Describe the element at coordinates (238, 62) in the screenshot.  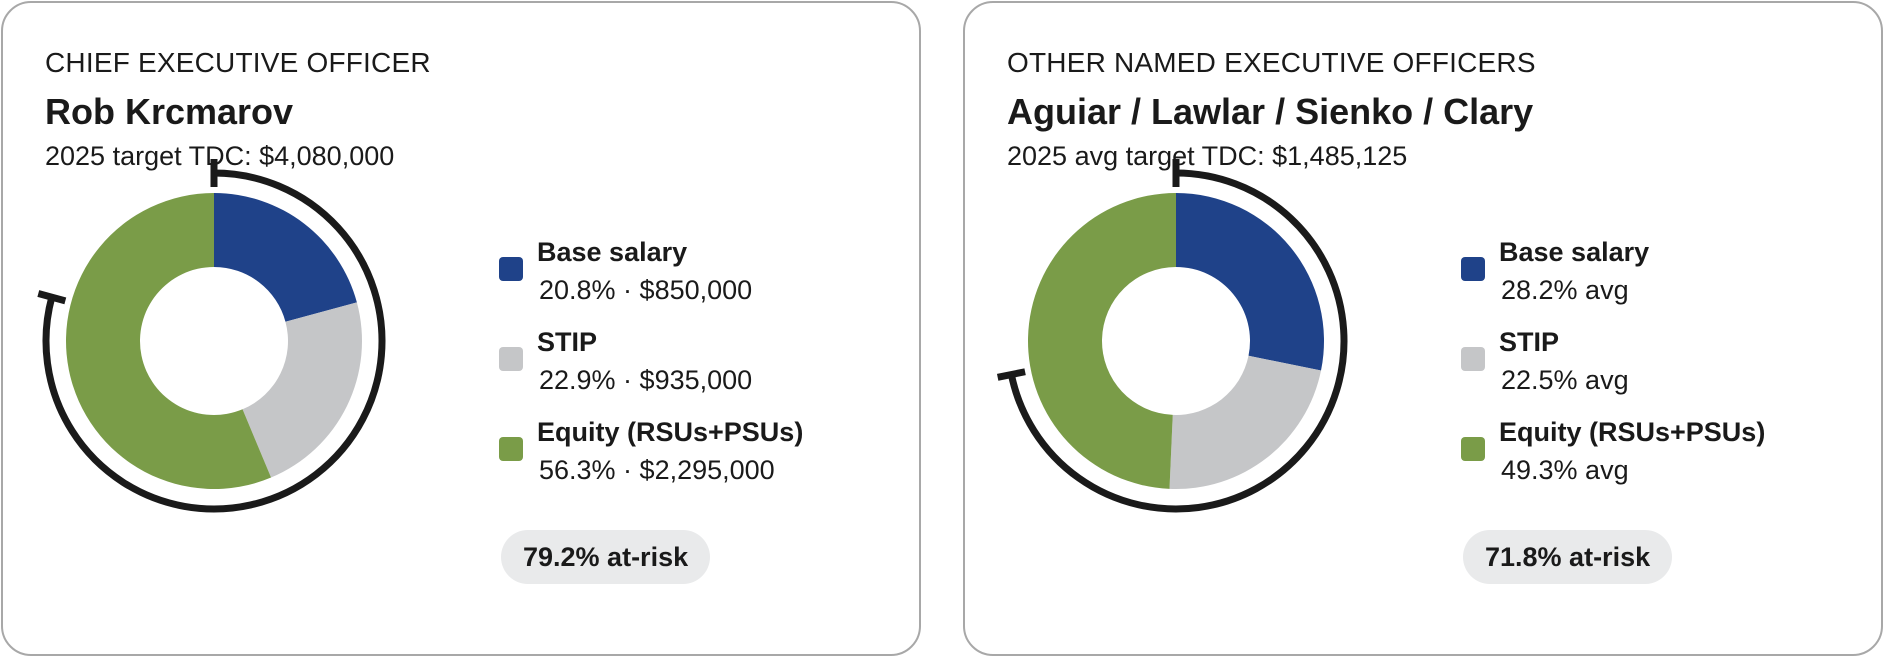
I see `ceo-eyebrow: CHIEF EXECUTIVE OFFICER` at that location.